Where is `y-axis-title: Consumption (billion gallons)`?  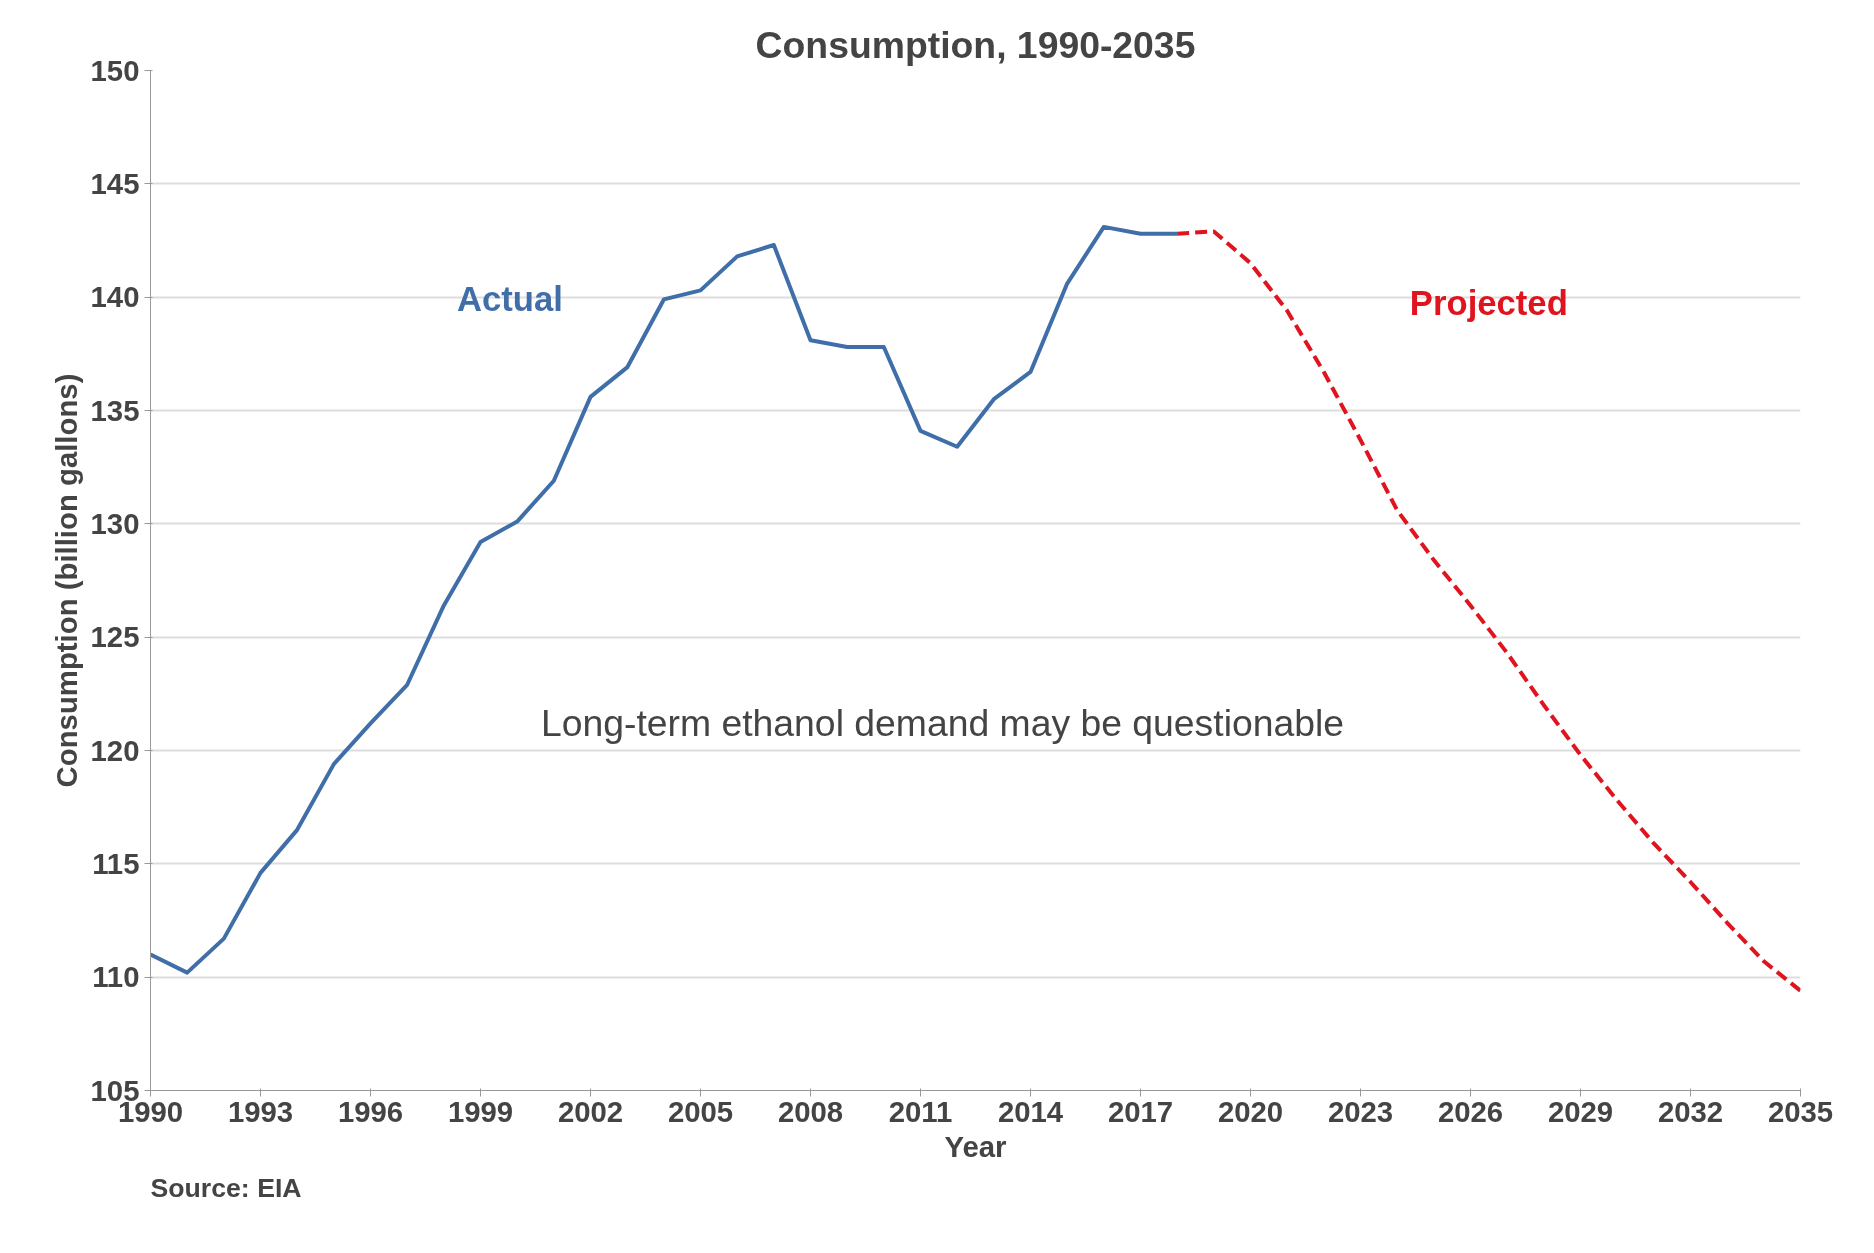
y-axis-title: Consumption (billion gallons) is located at coordinates (66, 580).